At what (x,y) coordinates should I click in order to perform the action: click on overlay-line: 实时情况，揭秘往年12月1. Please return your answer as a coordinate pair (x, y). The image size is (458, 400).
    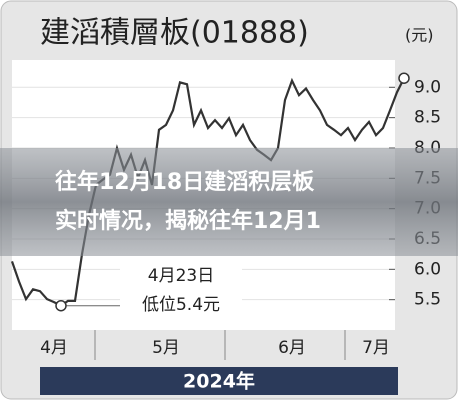
    Looking at the image, I should click on (188, 221).